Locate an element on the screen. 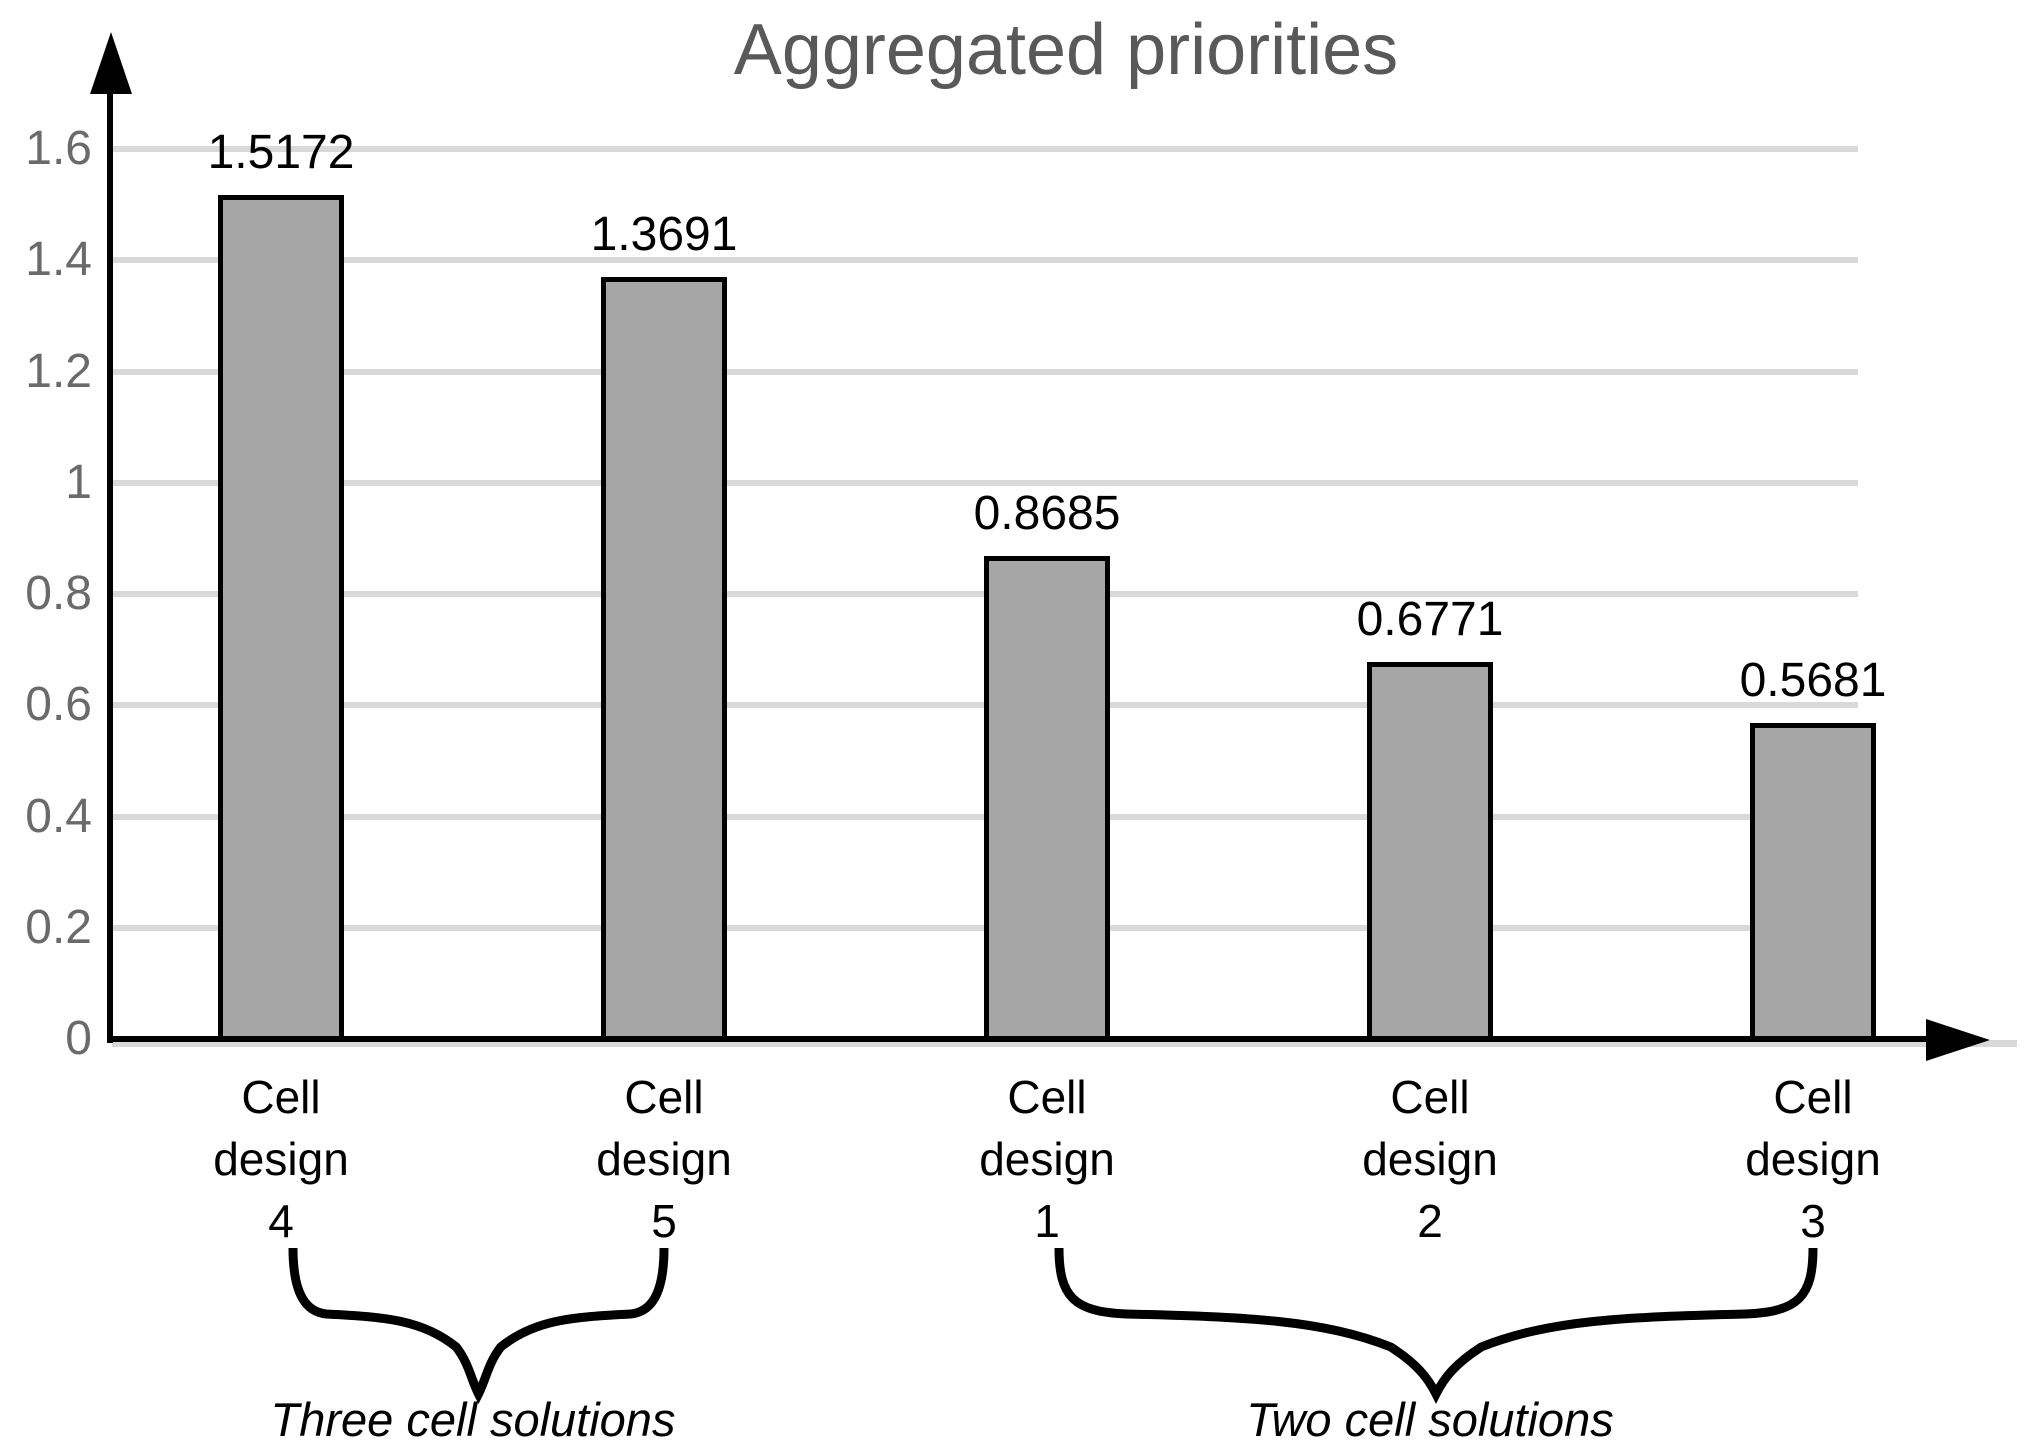  y-axis-line is located at coordinates (110, 565).